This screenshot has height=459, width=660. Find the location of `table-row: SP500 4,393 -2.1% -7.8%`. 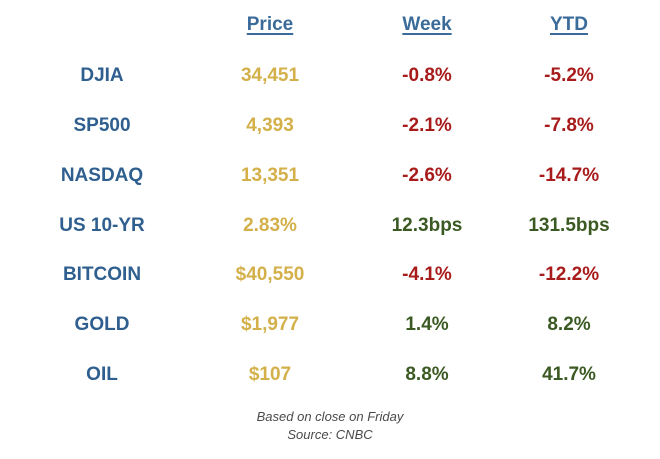

table-row: SP500 4,393 -2.1% -7.8% is located at coordinates (330, 130).